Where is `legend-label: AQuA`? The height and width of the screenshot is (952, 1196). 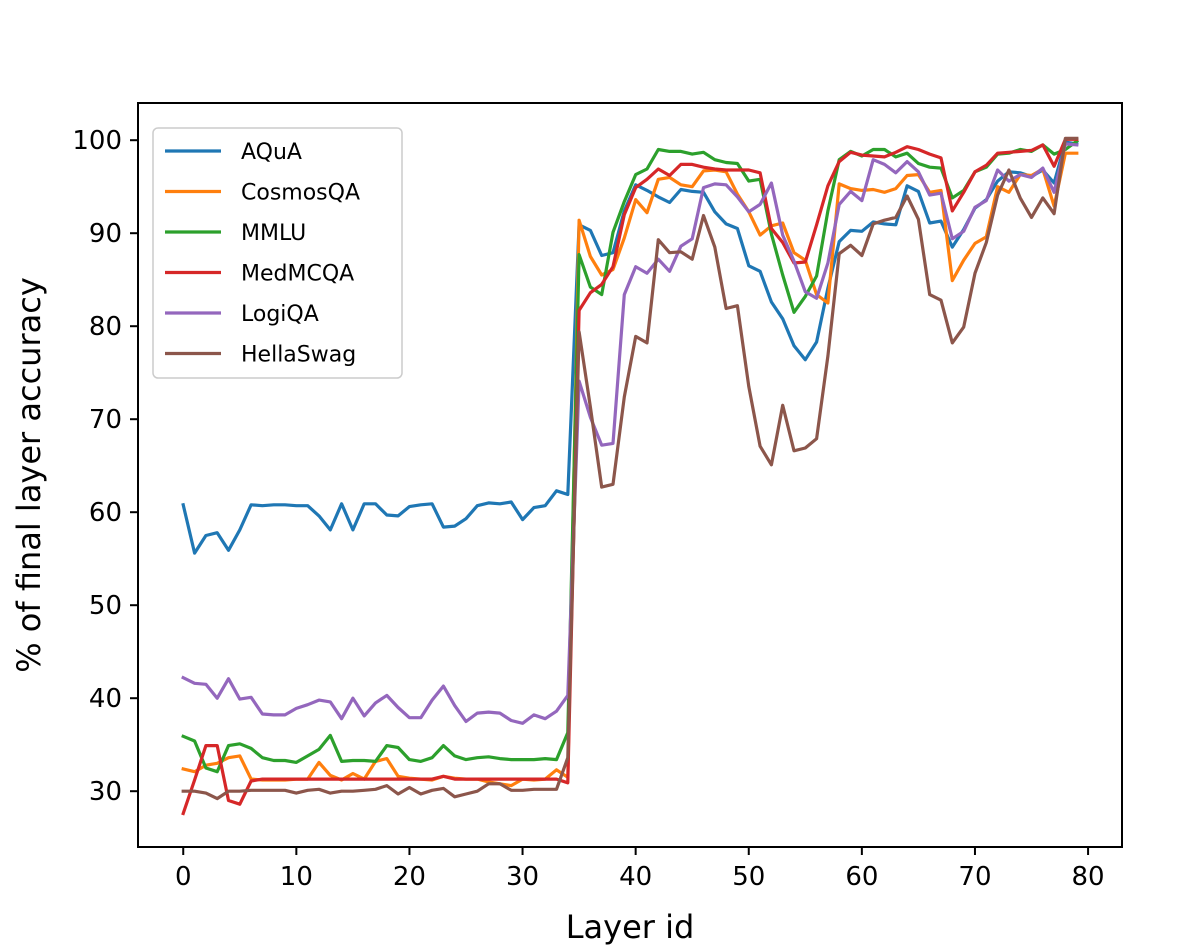
legend-label: AQuA is located at coordinates (271, 152).